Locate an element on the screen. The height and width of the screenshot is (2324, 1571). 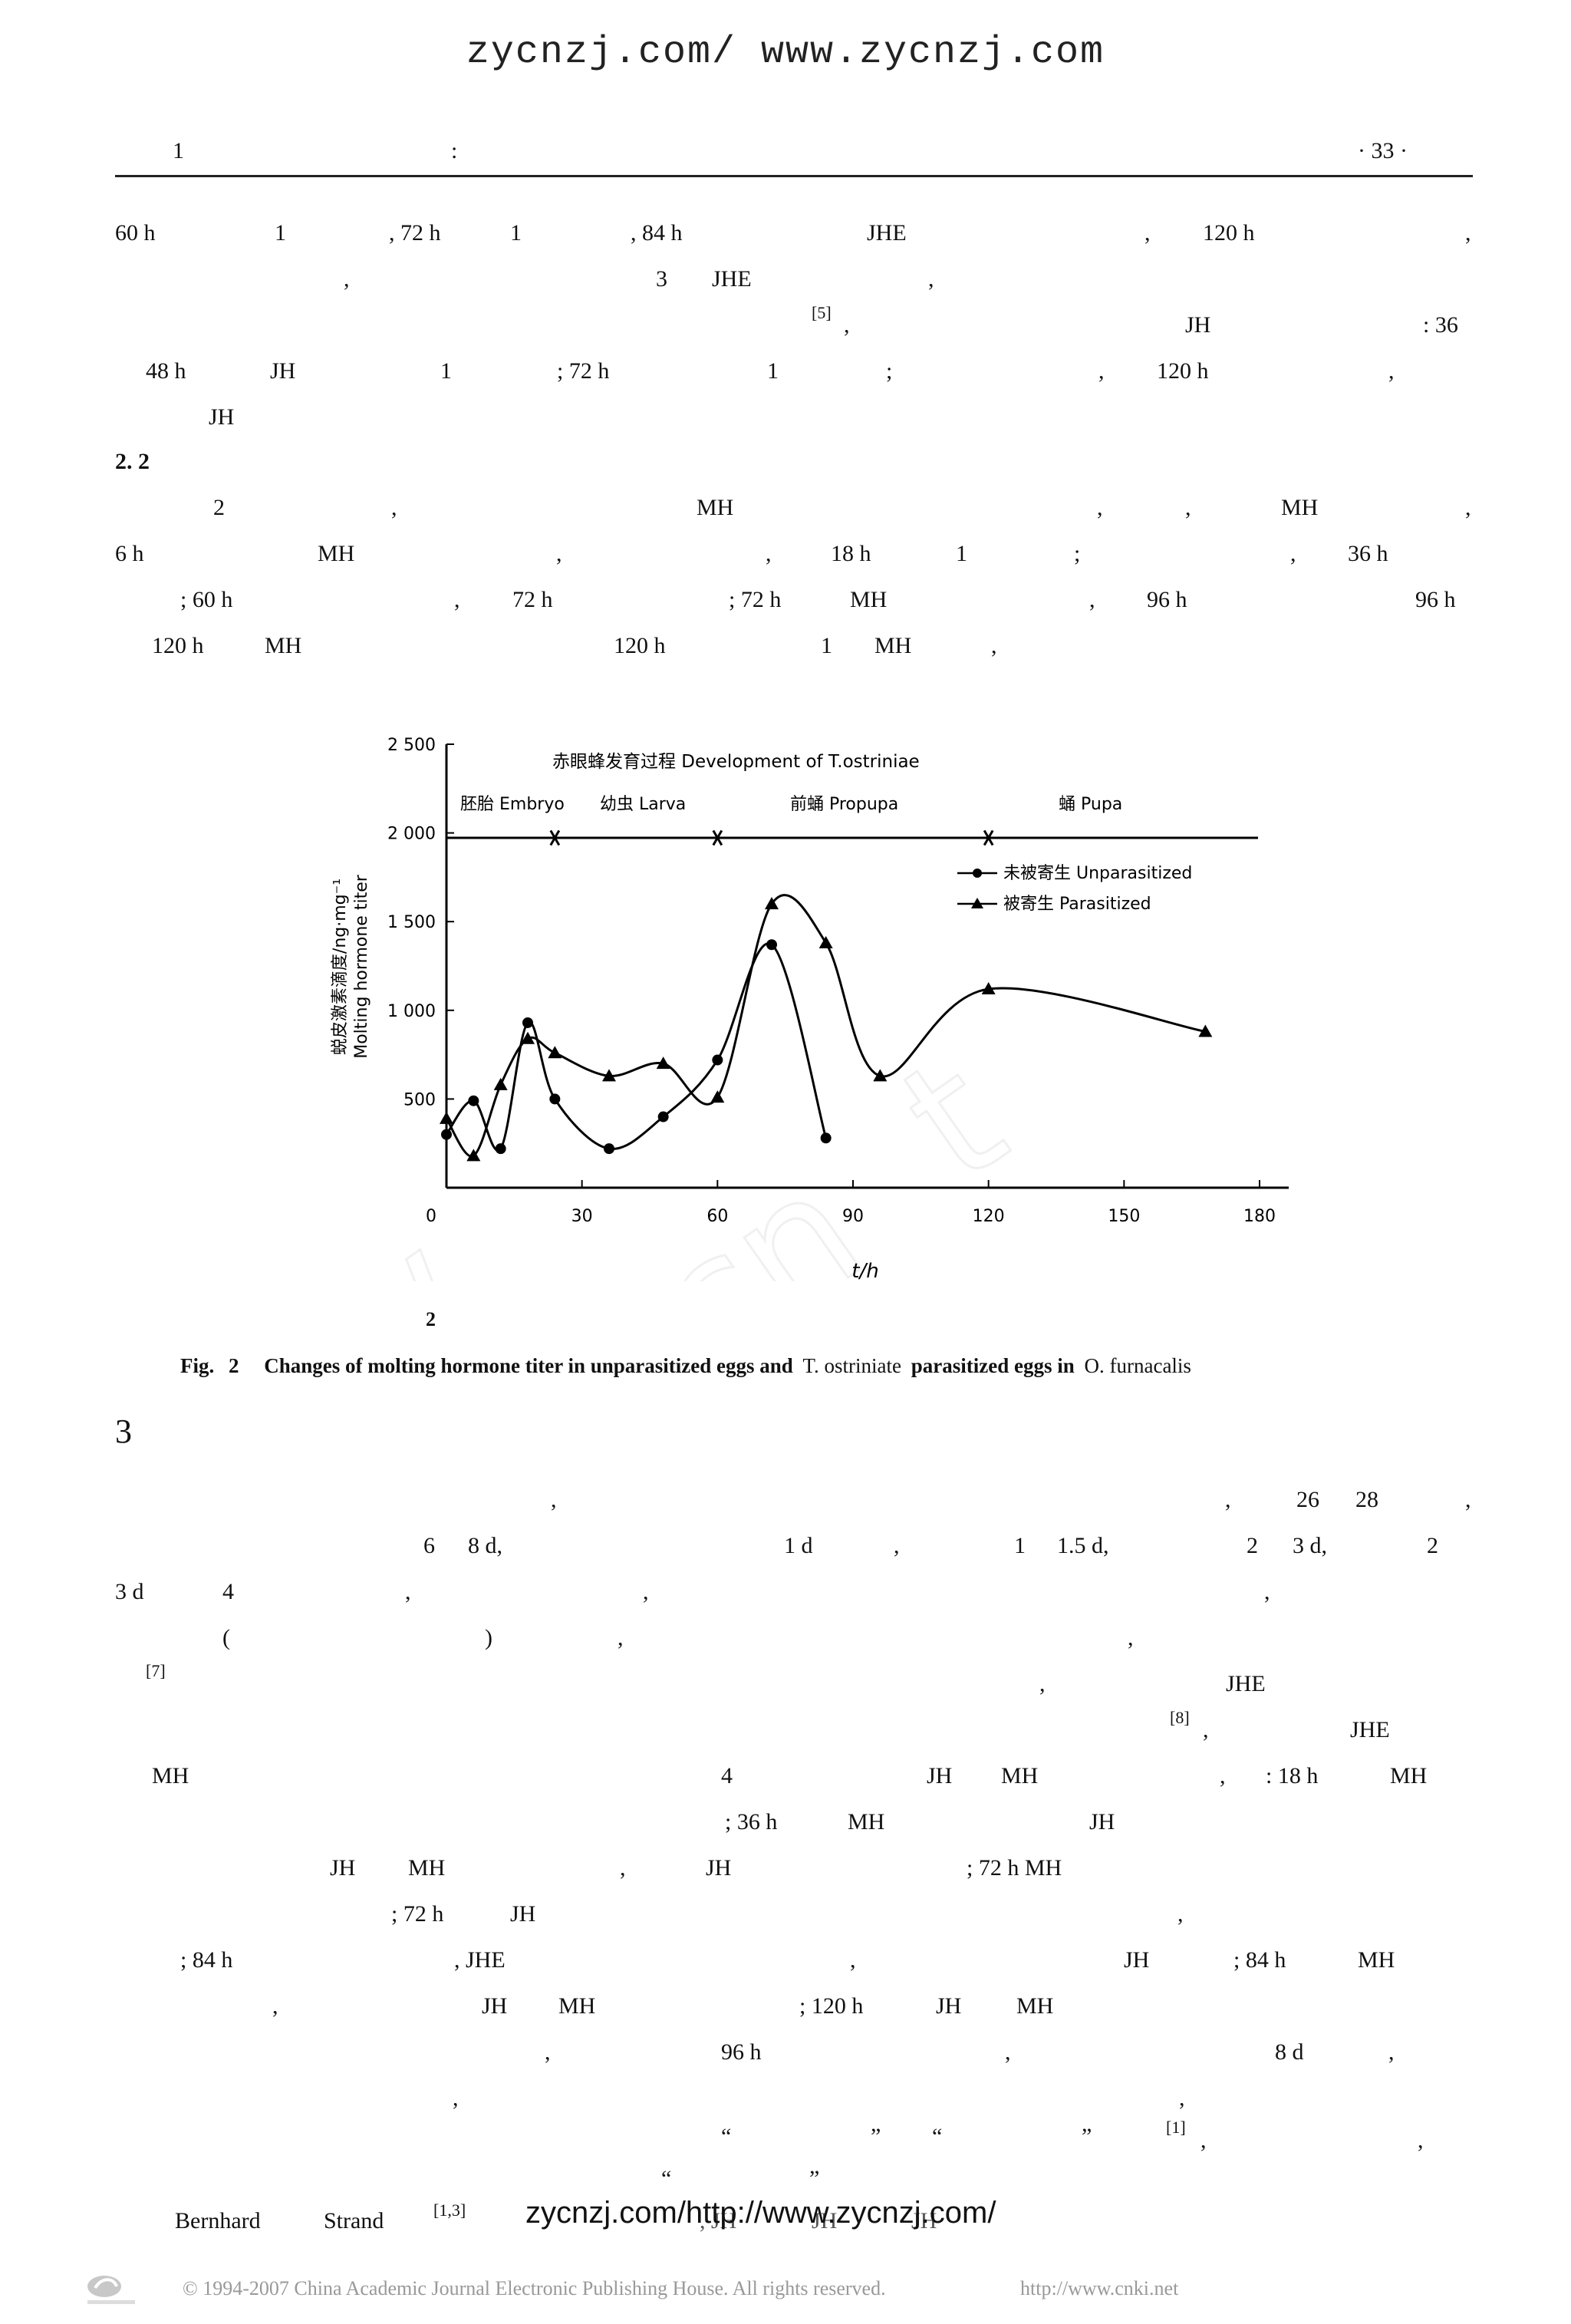
header-left-number: 1 is located at coordinates (178, 150).